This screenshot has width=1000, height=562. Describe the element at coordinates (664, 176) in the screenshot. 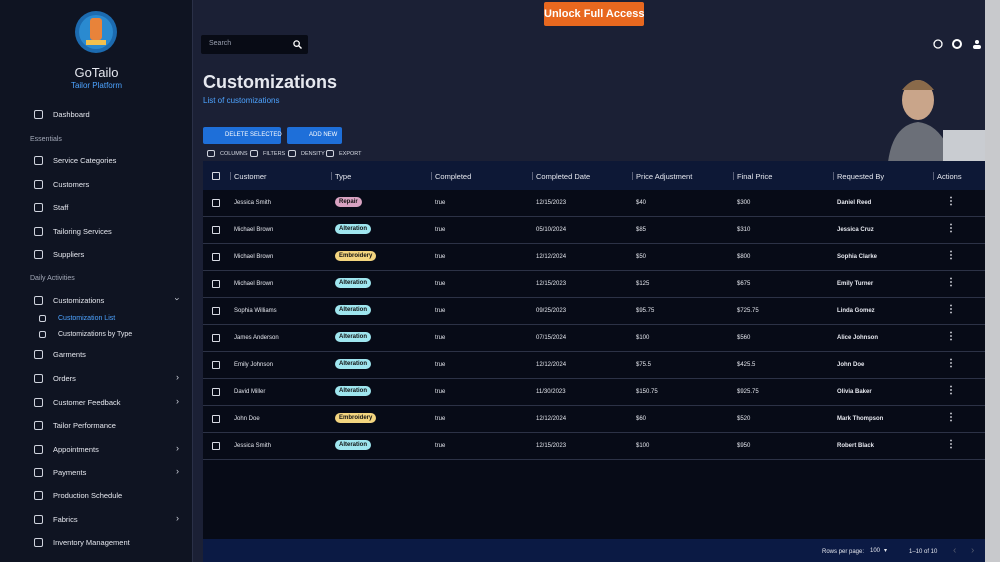

I see `column-header: Price Adjustment` at that location.